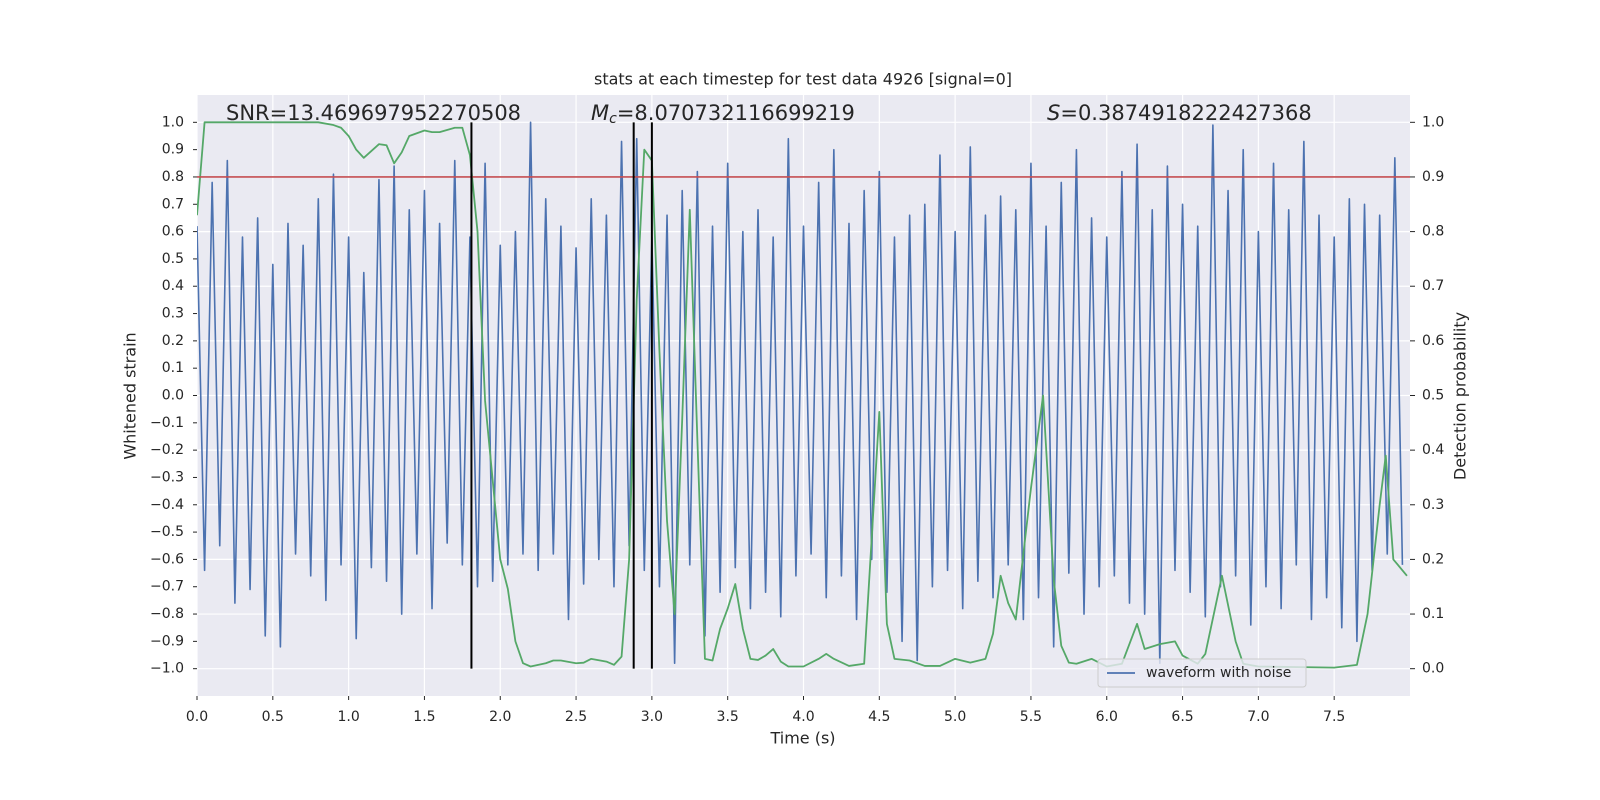  I want to click on y-tick-label: 0.4, so click(173, 286).